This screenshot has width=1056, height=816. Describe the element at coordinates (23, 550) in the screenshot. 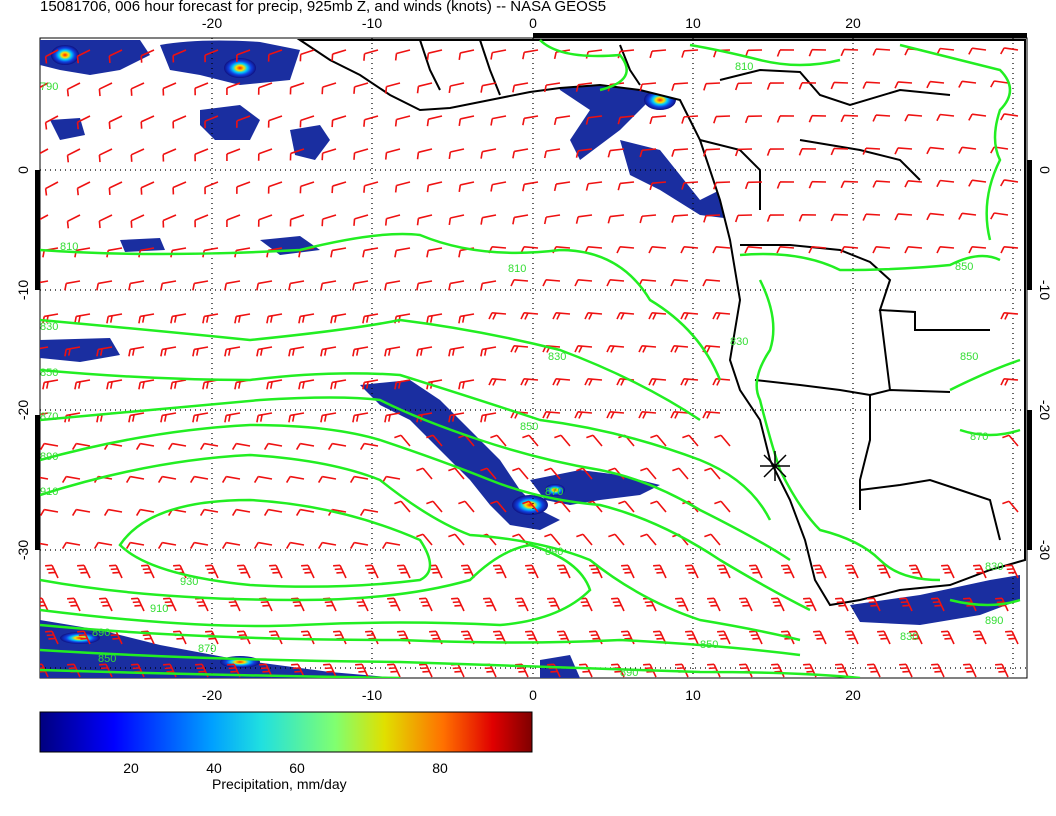

I see `lat-tick-left: -30` at that location.